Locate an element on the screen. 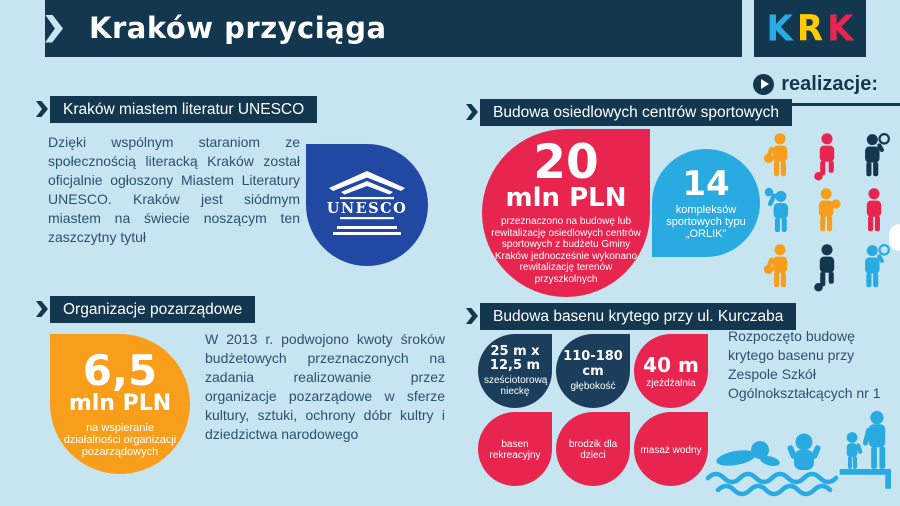 The height and width of the screenshot is (506, 900). pool-stat-value: 25 m x 12,5 m is located at coordinates (515, 358).